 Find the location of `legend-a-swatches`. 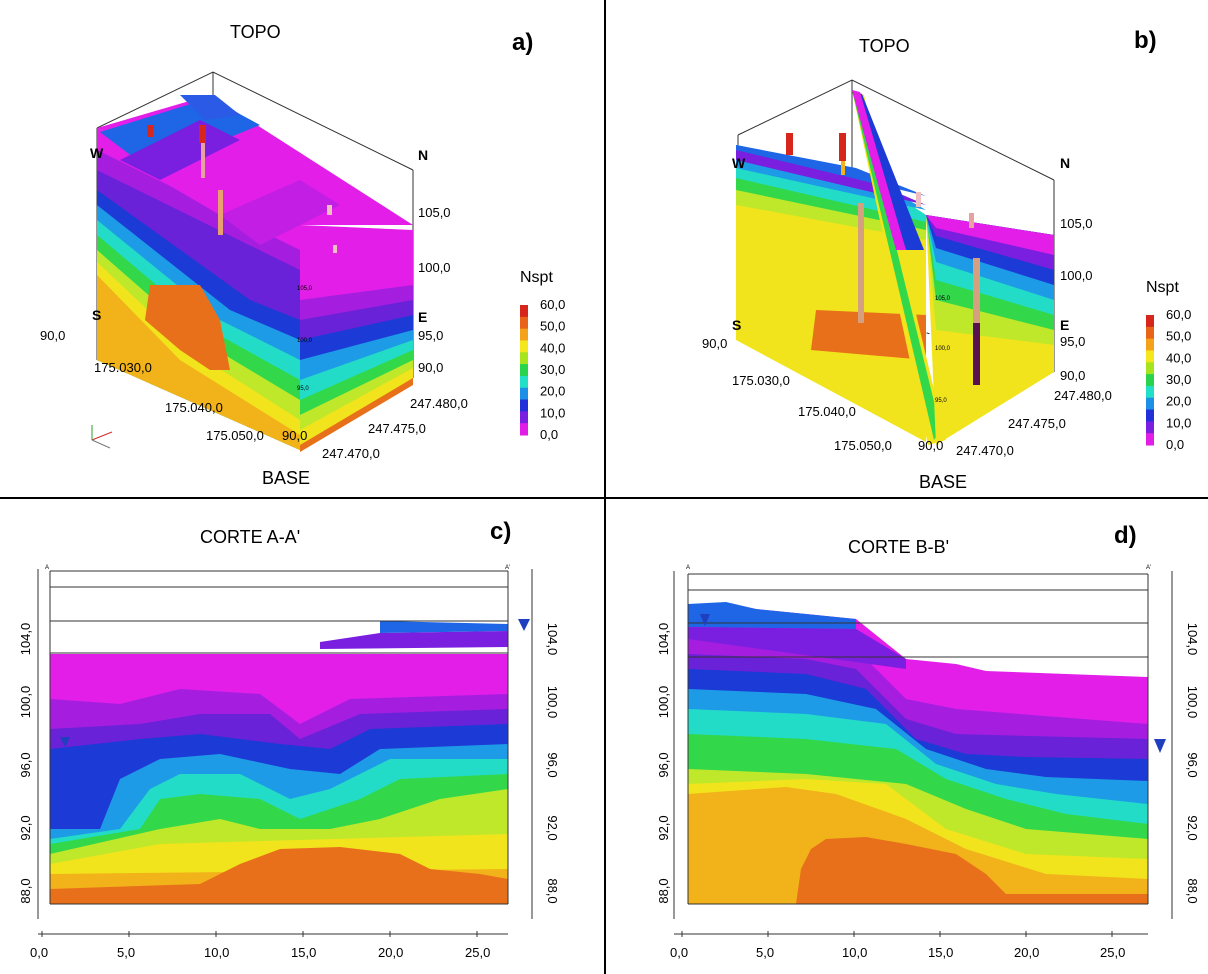

legend-a-swatches is located at coordinates (524, 370).